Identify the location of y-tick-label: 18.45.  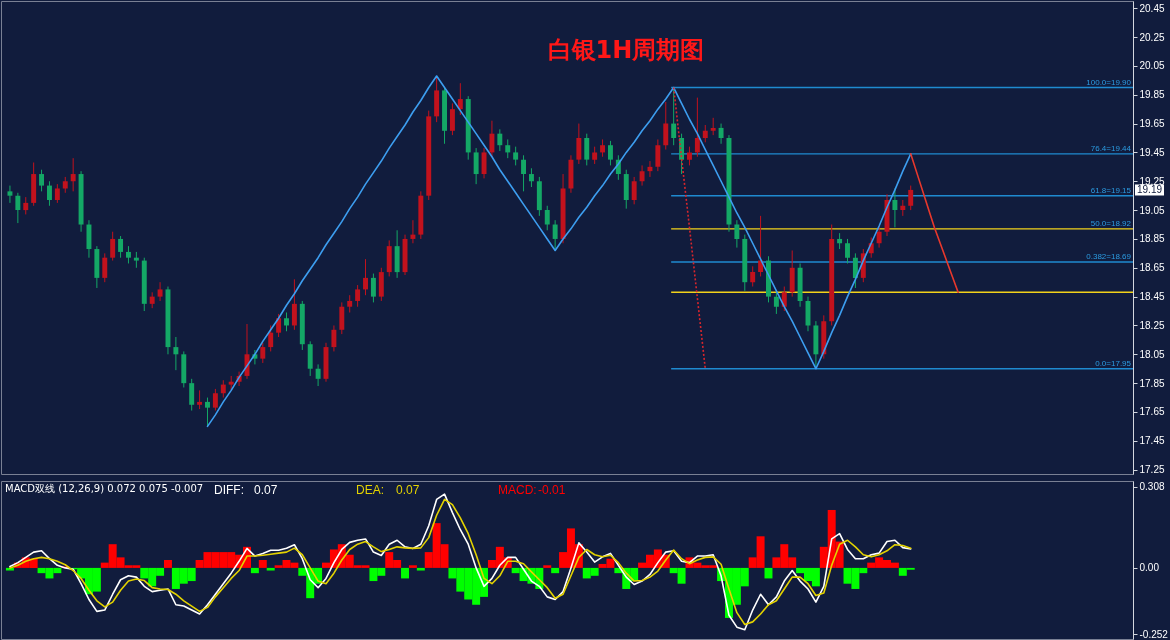
(1152, 297).